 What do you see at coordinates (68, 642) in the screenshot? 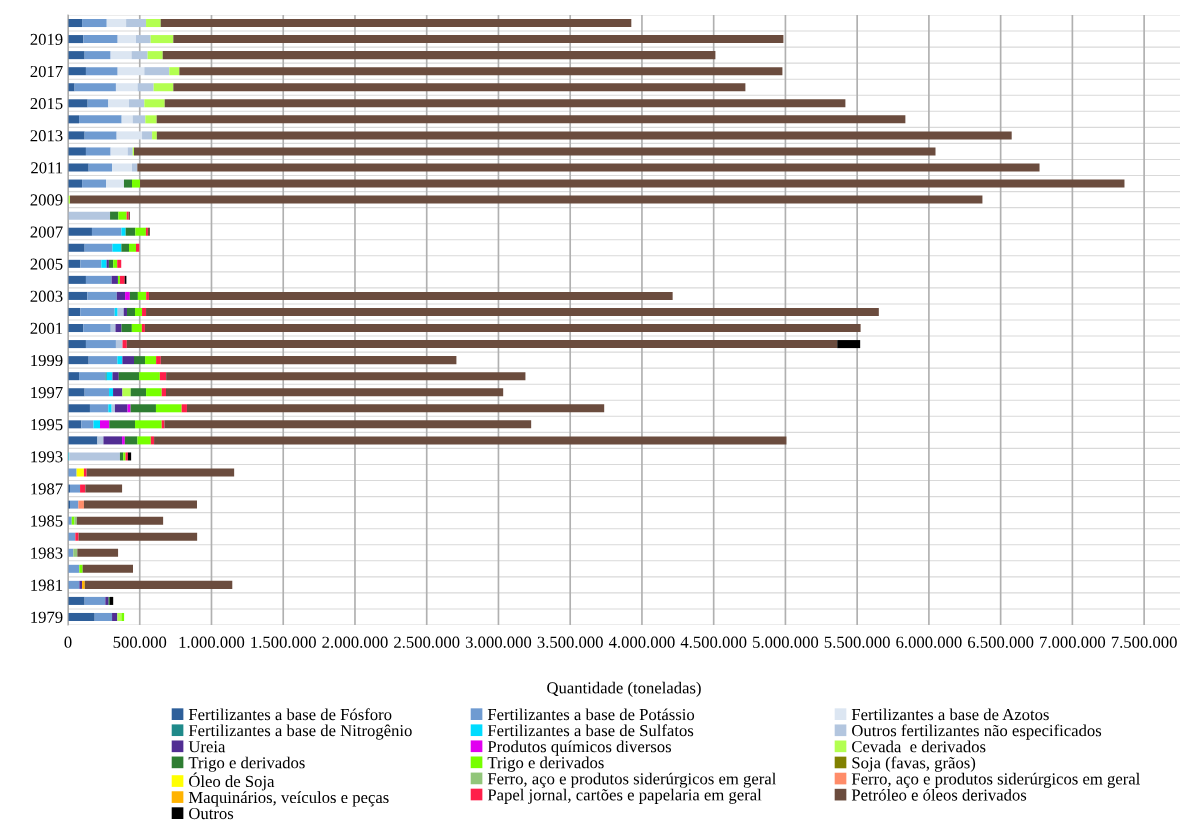
I see `x-tick-label: 0` at bounding box center [68, 642].